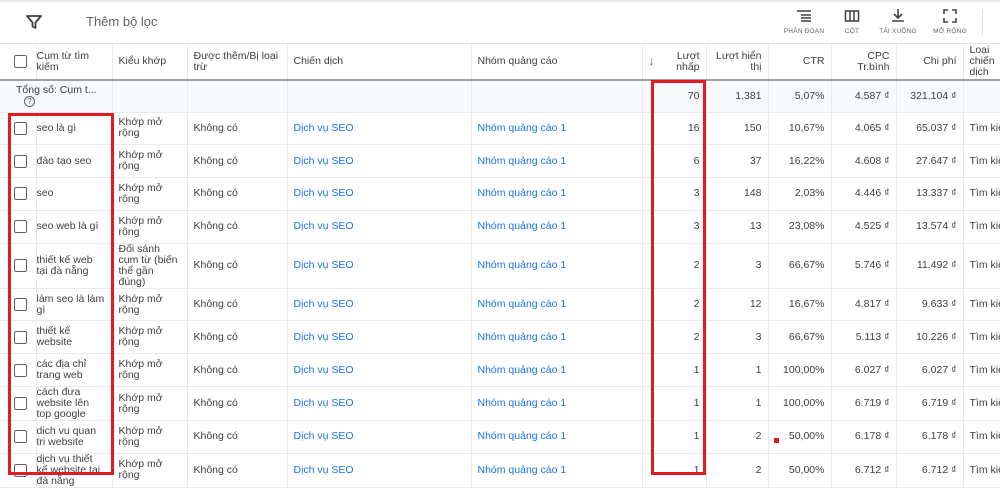  What do you see at coordinates (688, 61) in the screenshot?
I see `header-clicks-label: Lượt nhấp` at bounding box center [688, 61].